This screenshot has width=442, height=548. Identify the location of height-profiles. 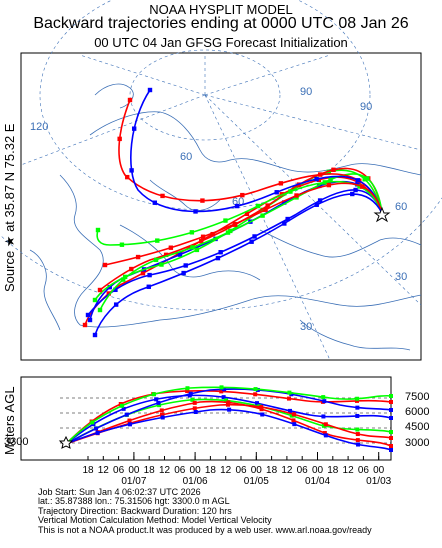
(229, 418).